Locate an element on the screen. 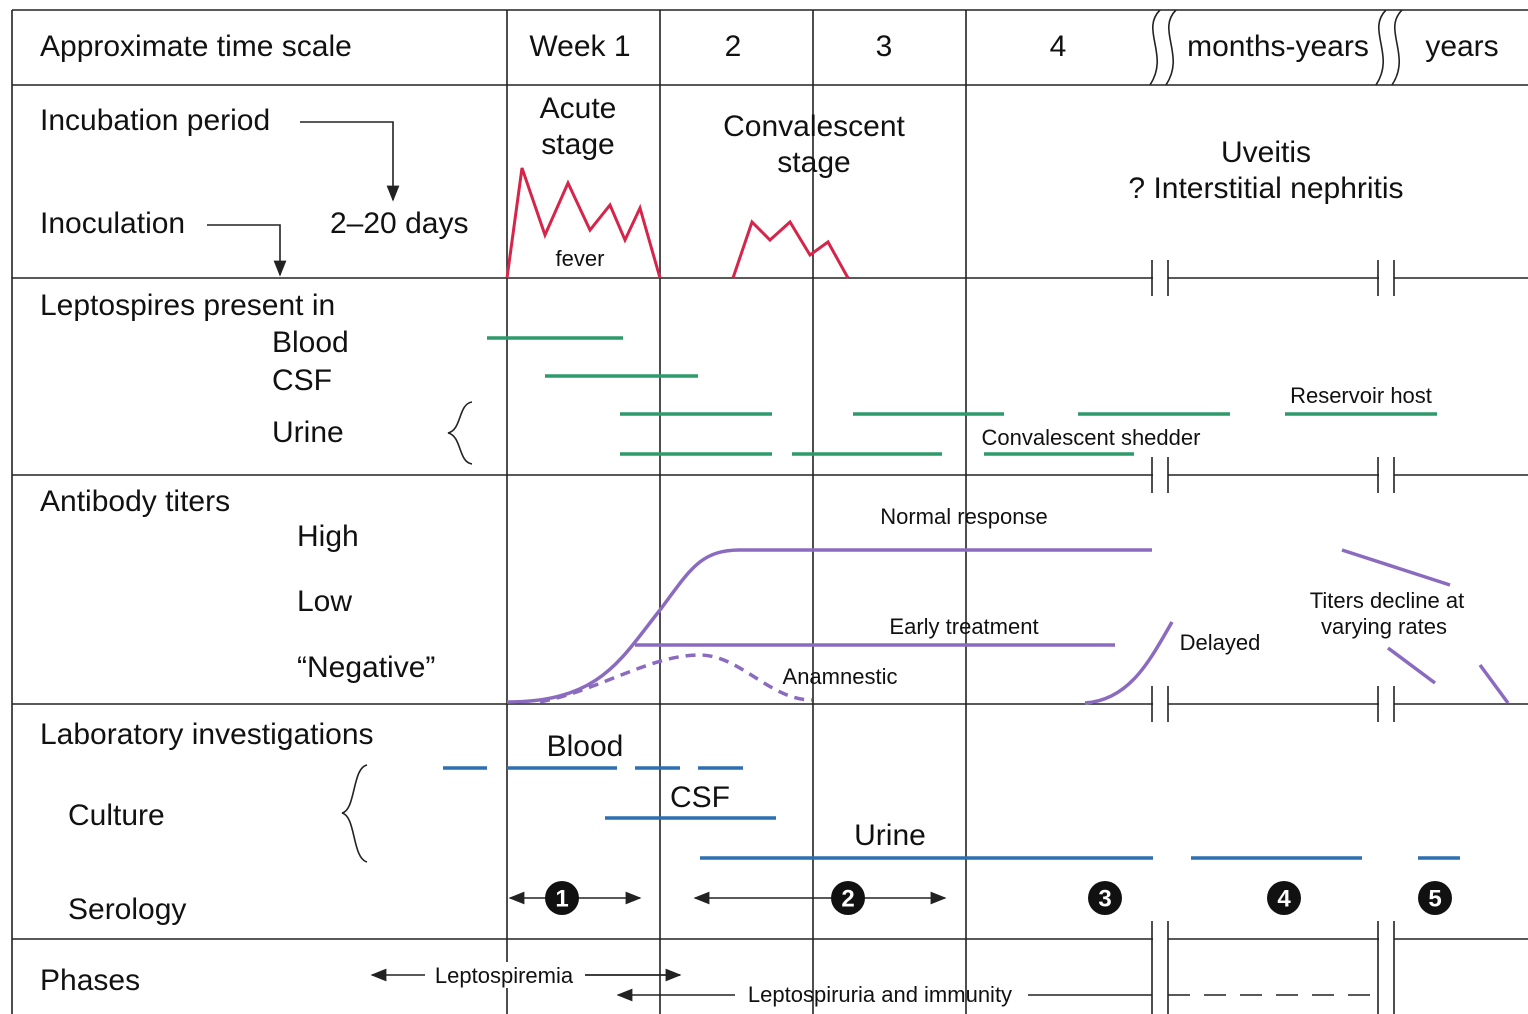 This screenshot has width=1528, height=1014. marker: 2 is located at coordinates (847, 898).